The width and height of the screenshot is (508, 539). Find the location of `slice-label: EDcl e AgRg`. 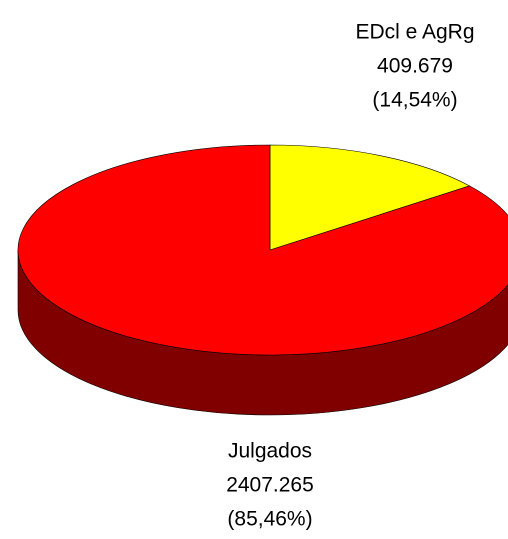

slice-label: EDcl e AgRg is located at coordinates (414, 32).